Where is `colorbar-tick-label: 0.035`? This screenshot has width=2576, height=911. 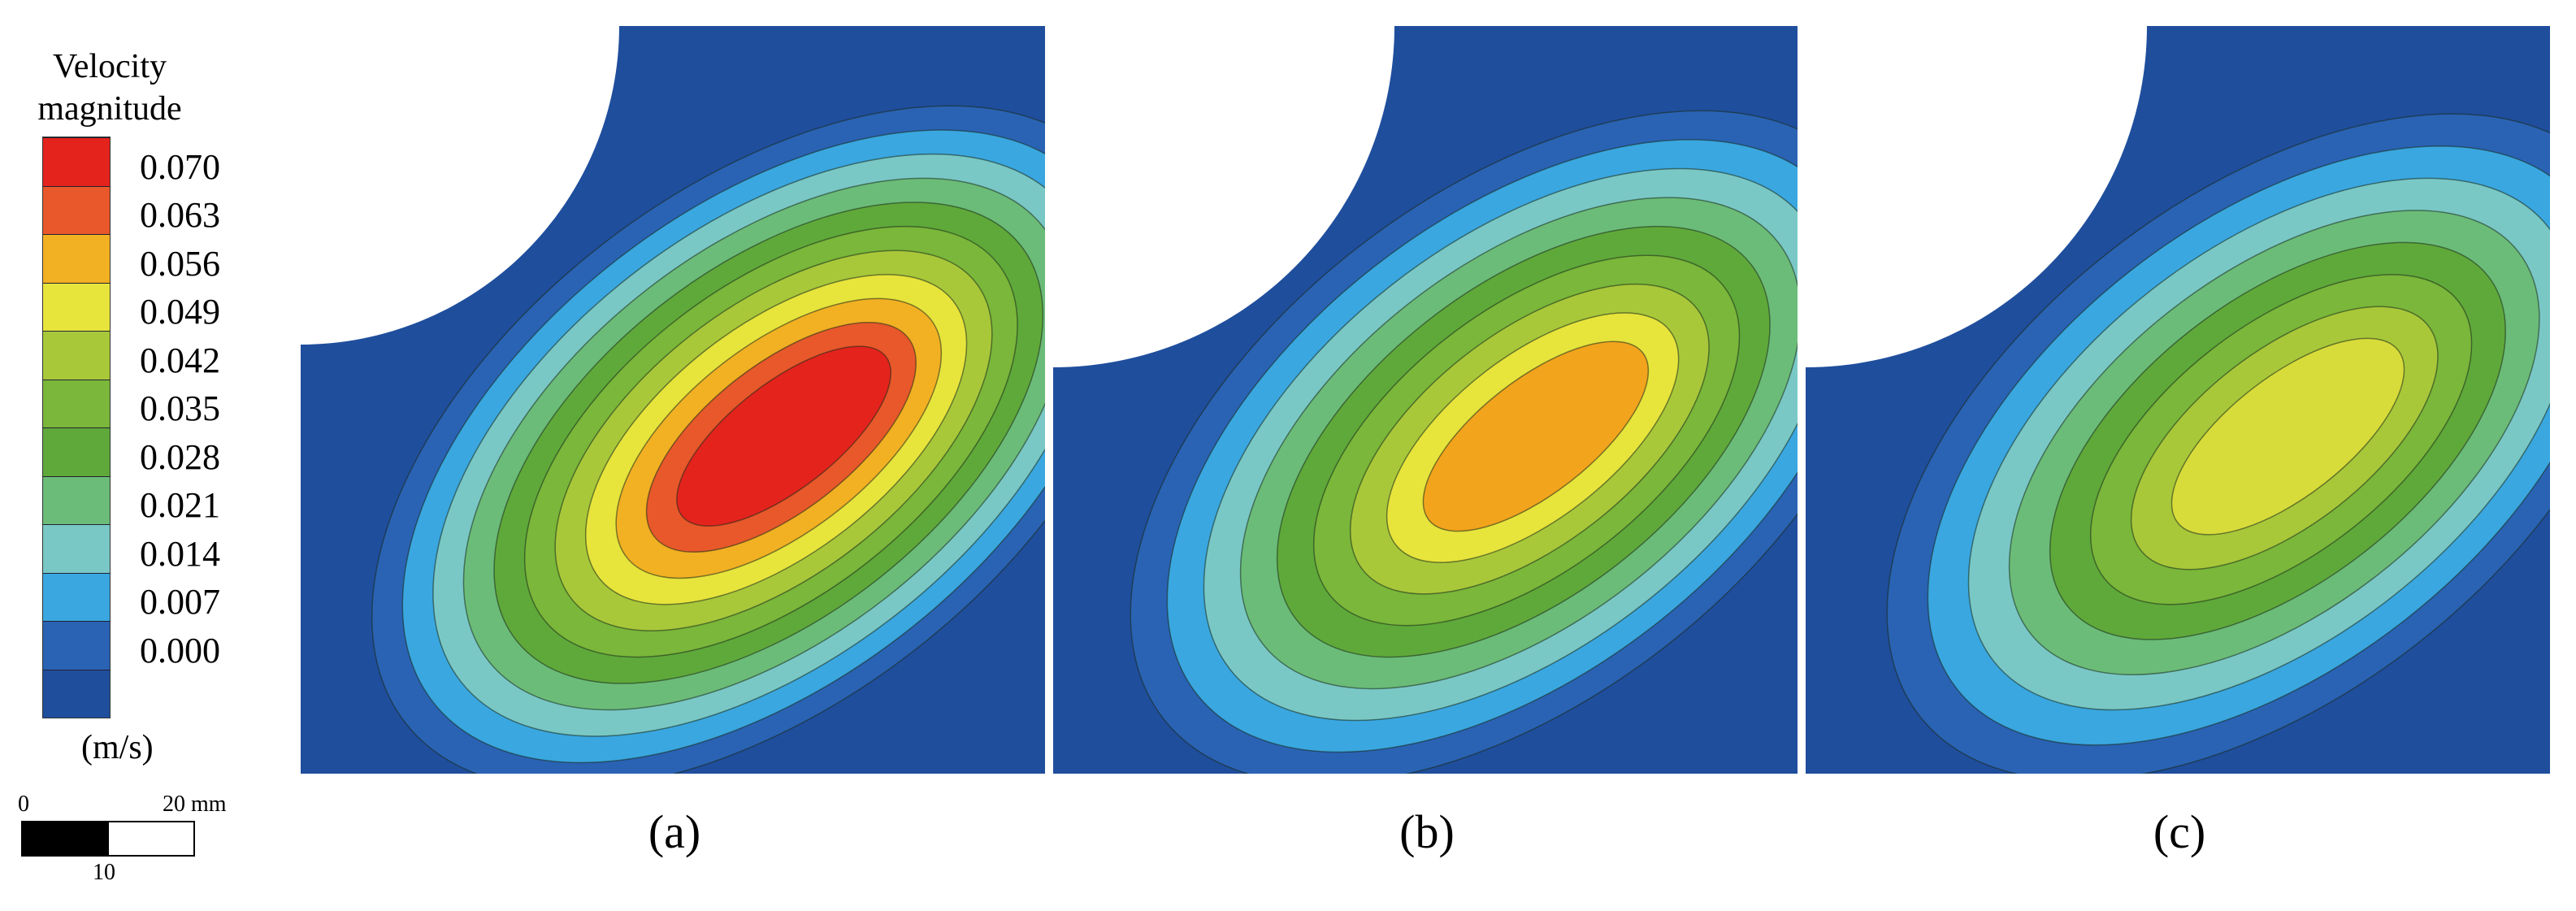
colorbar-tick-label: 0.035 is located at coordinates (180, 408).